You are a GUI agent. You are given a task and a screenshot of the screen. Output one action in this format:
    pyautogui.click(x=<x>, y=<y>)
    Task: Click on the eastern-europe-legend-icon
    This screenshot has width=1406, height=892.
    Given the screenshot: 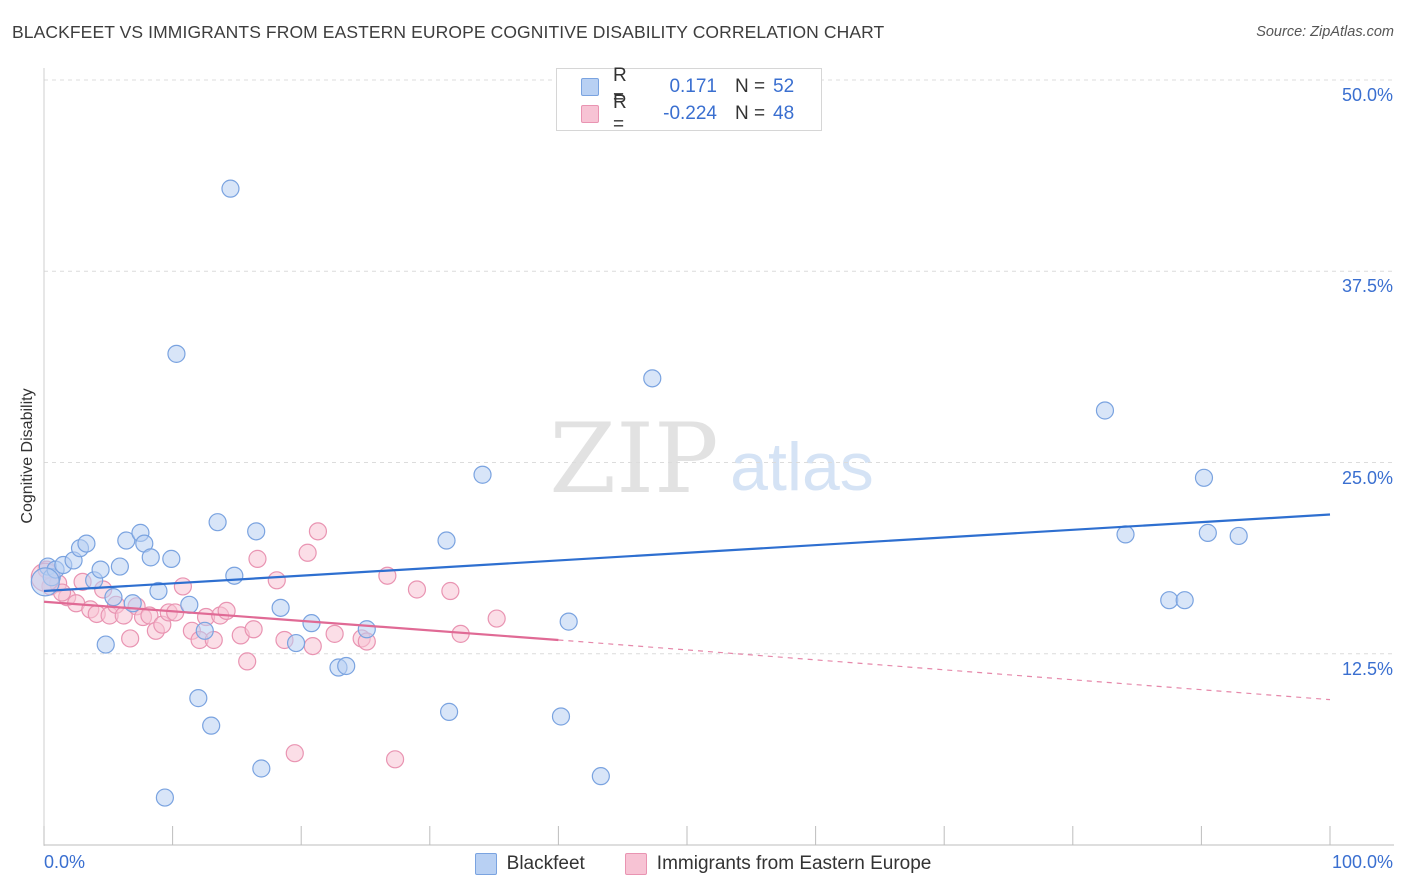 What is the action you would take?
    pyautogui.click(x=635, y=864)
    